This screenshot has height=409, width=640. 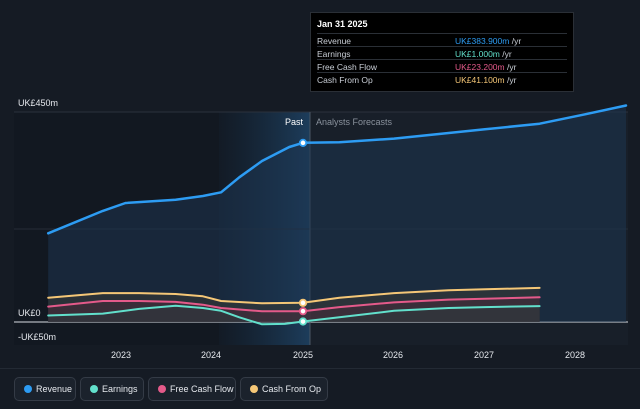 What do you see at coordinates (303, 142) in the screenshot?
I see `marker-revenue` at bounding box center [303, 142].